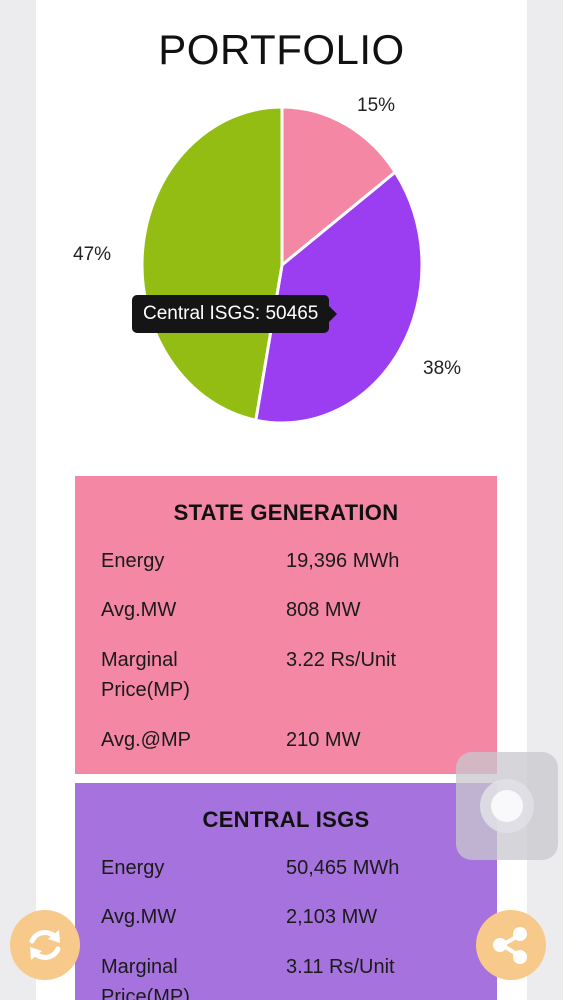 Image resolution: width=563 pixels, height=1000 pixels. What do you see at coordinates (281, 49) in the screenshot?
I see `page-title: PORTFOLIO` at bounding box center [281, 49].